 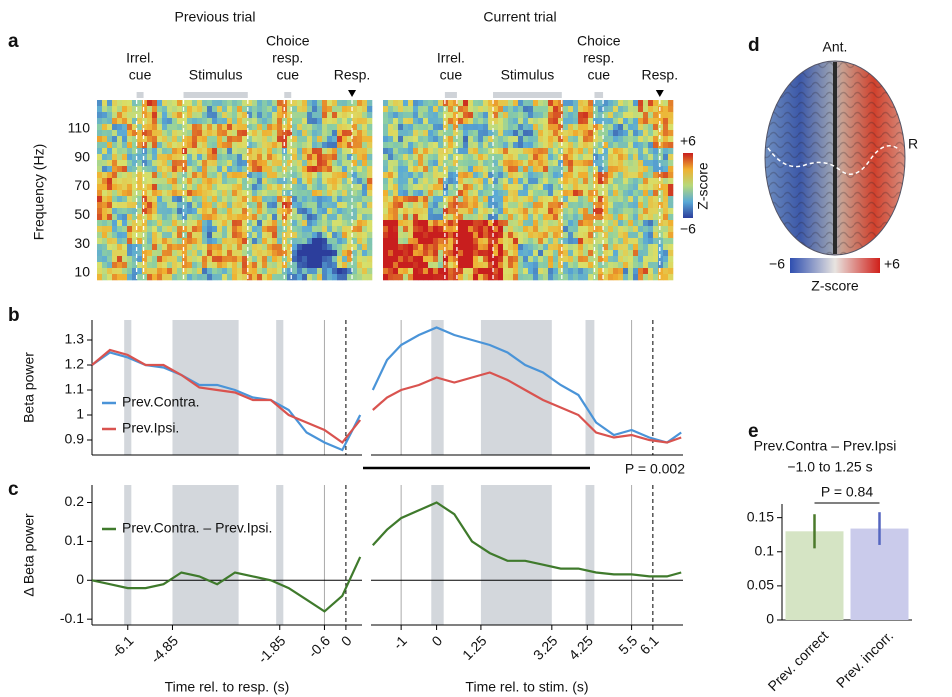 What do you see at coordinates (79, 128) in the screenshot?
I see `y-tick-label: 110` at bounding box center [79, 128].